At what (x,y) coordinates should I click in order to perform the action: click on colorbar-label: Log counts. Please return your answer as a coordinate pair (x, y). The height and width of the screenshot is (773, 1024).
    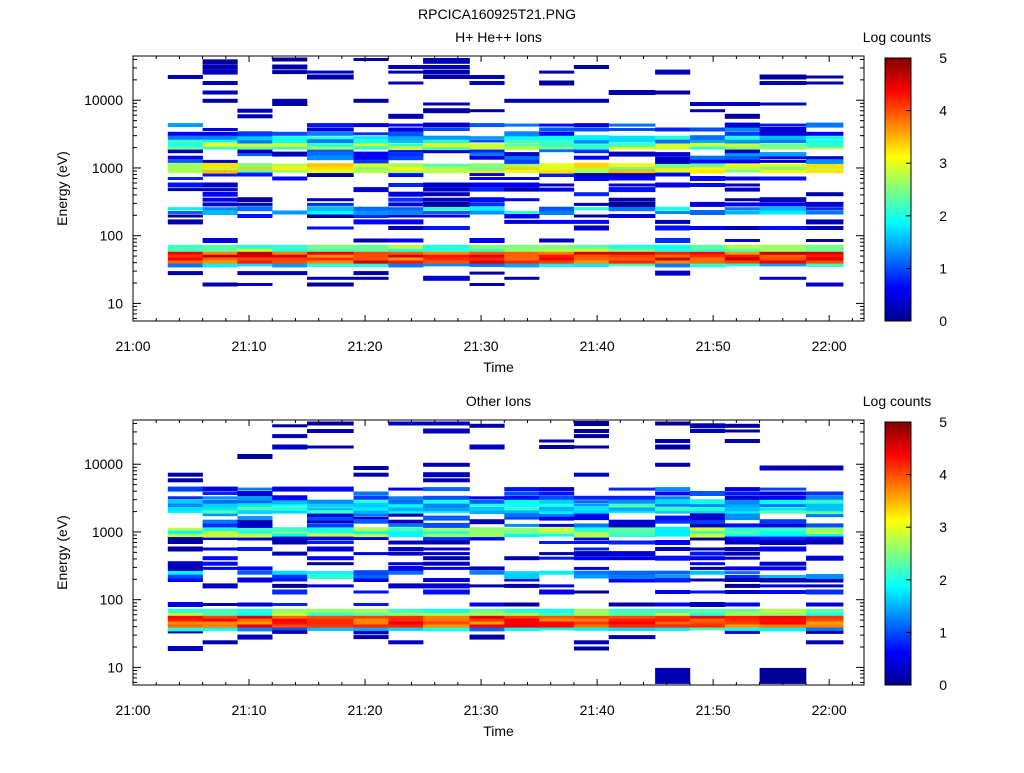
    Looking at the image, I should click on (897, 37).